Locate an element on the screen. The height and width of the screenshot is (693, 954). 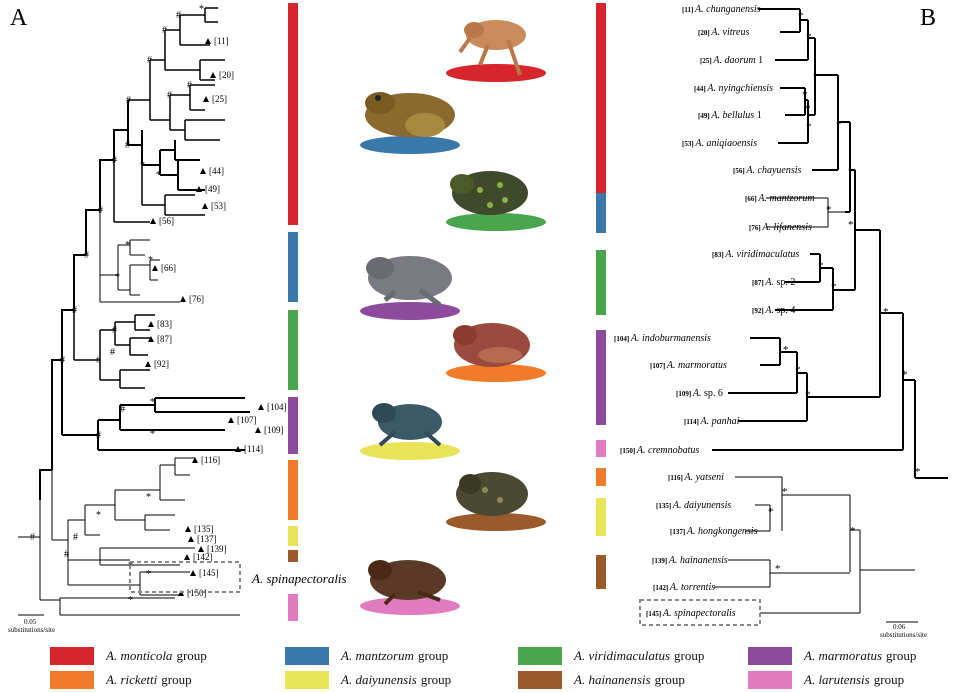
tree-a-tip-label: [145] is located at coordinates (209, 573).